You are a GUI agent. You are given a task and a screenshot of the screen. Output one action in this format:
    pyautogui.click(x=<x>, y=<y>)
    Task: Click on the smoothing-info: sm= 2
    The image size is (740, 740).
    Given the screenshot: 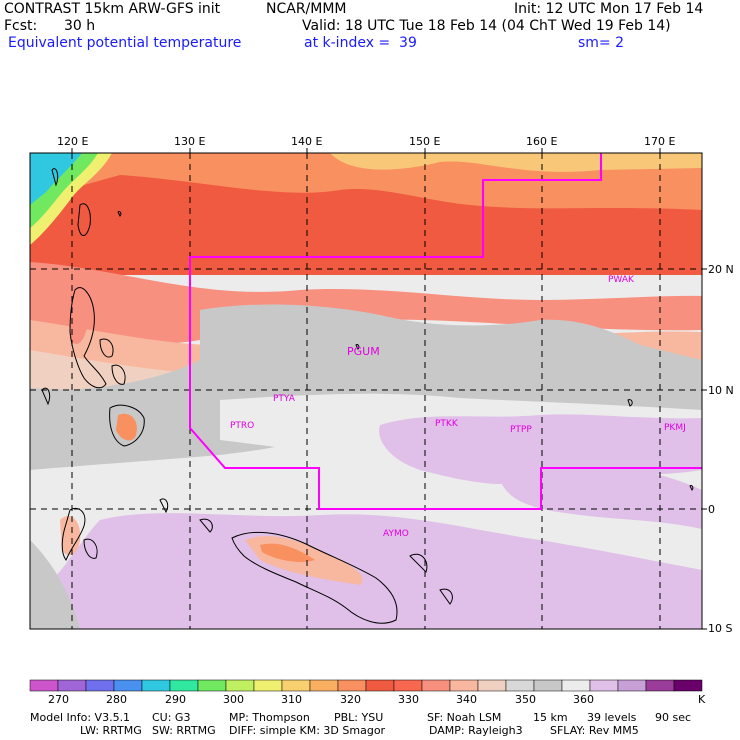 What is the action you would take?
    pyautogui.click(x=601, y=43)
    